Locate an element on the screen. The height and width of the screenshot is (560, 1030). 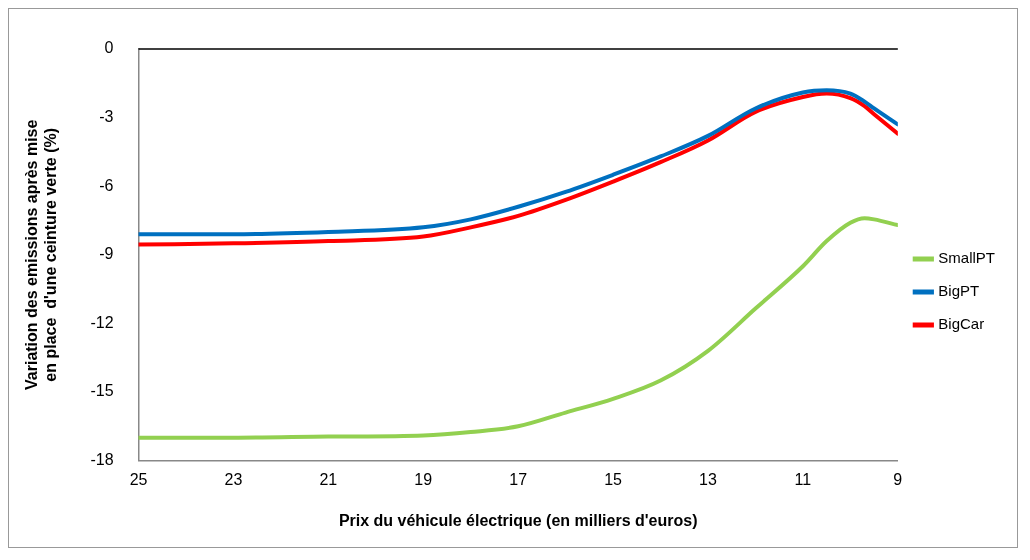
y-tick-label: -18 is located at coordinates (102, 460).